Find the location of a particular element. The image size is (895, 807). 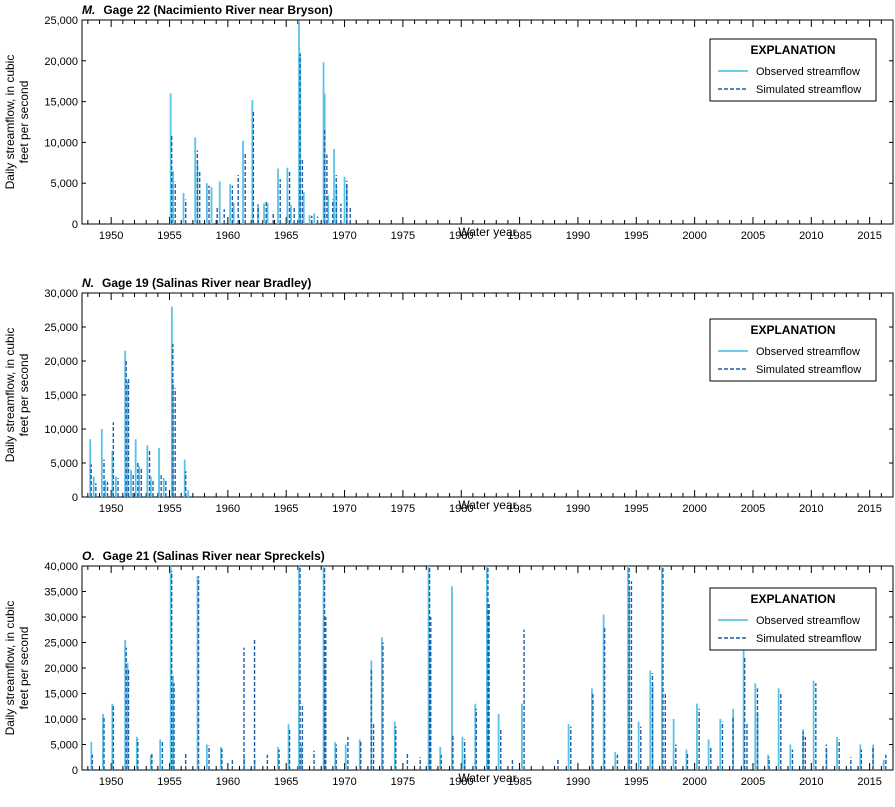

panel-title-text: Gage 22 (Nacimiento River near Bryson) is located at coordinates (217, 10).